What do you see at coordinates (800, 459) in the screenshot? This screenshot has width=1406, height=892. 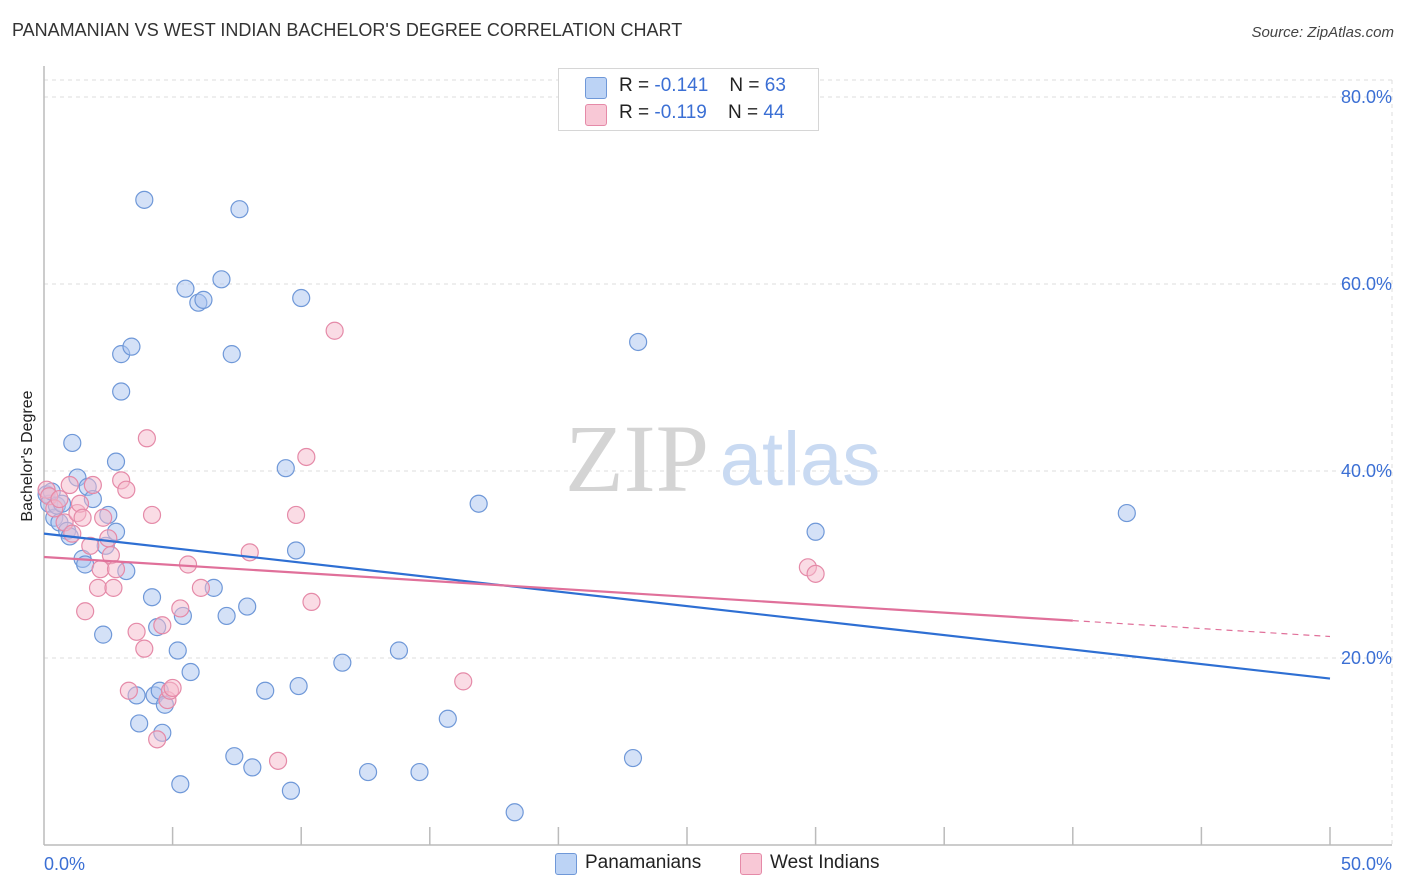 I see `watermark-atlas: atlas` at bounding box center [800, 459].